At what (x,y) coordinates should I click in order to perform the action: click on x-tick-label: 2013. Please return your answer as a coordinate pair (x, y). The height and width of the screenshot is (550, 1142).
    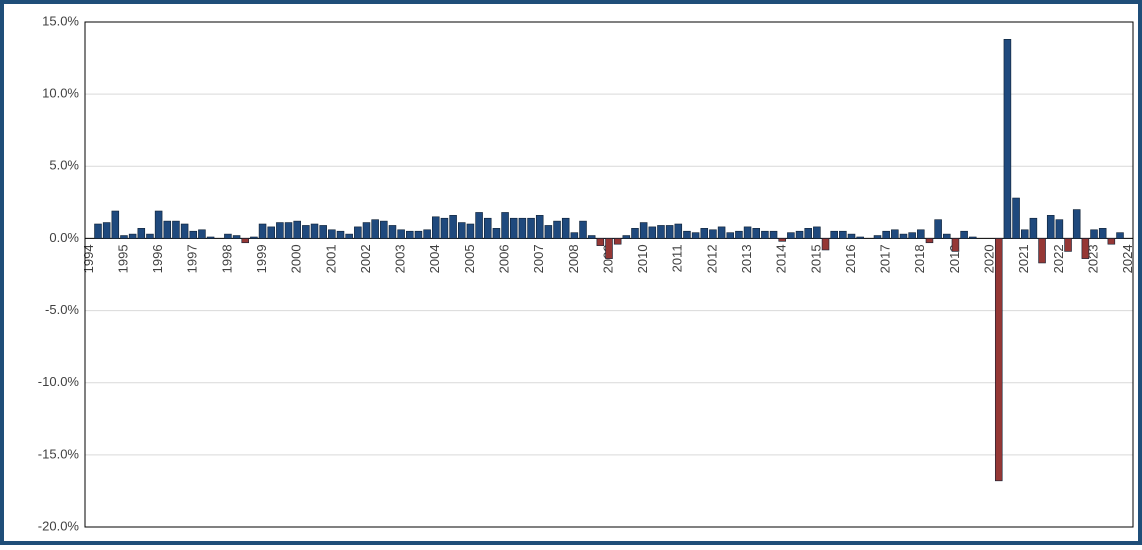
    Looking at the image, I should click on (746, 258).